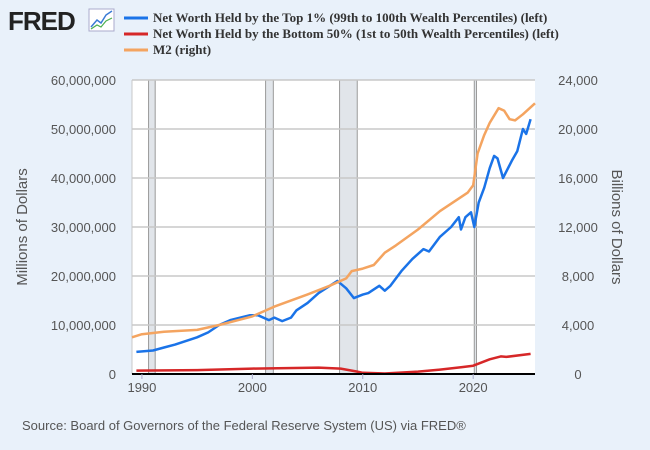  What do you see at coordinates (22, 227) in the screenshot?
I see `y-axis-label-left: Millions of Dollars` at bounding box center [22, 227].